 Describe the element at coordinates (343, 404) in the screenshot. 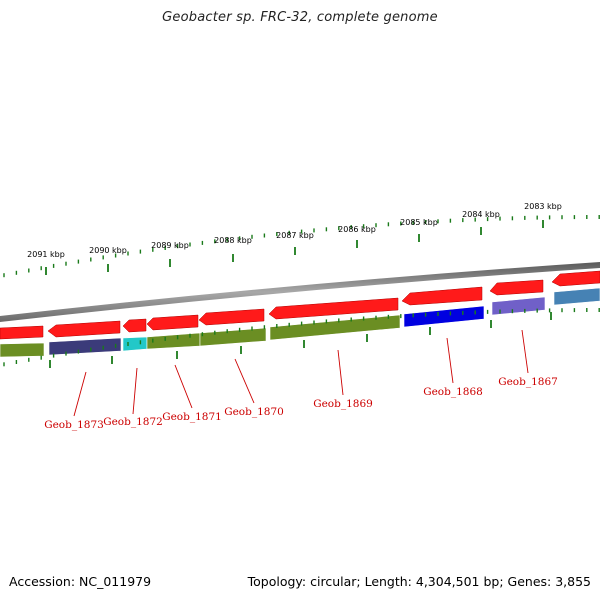

I see `gene-label: Geob_1869` at that location.